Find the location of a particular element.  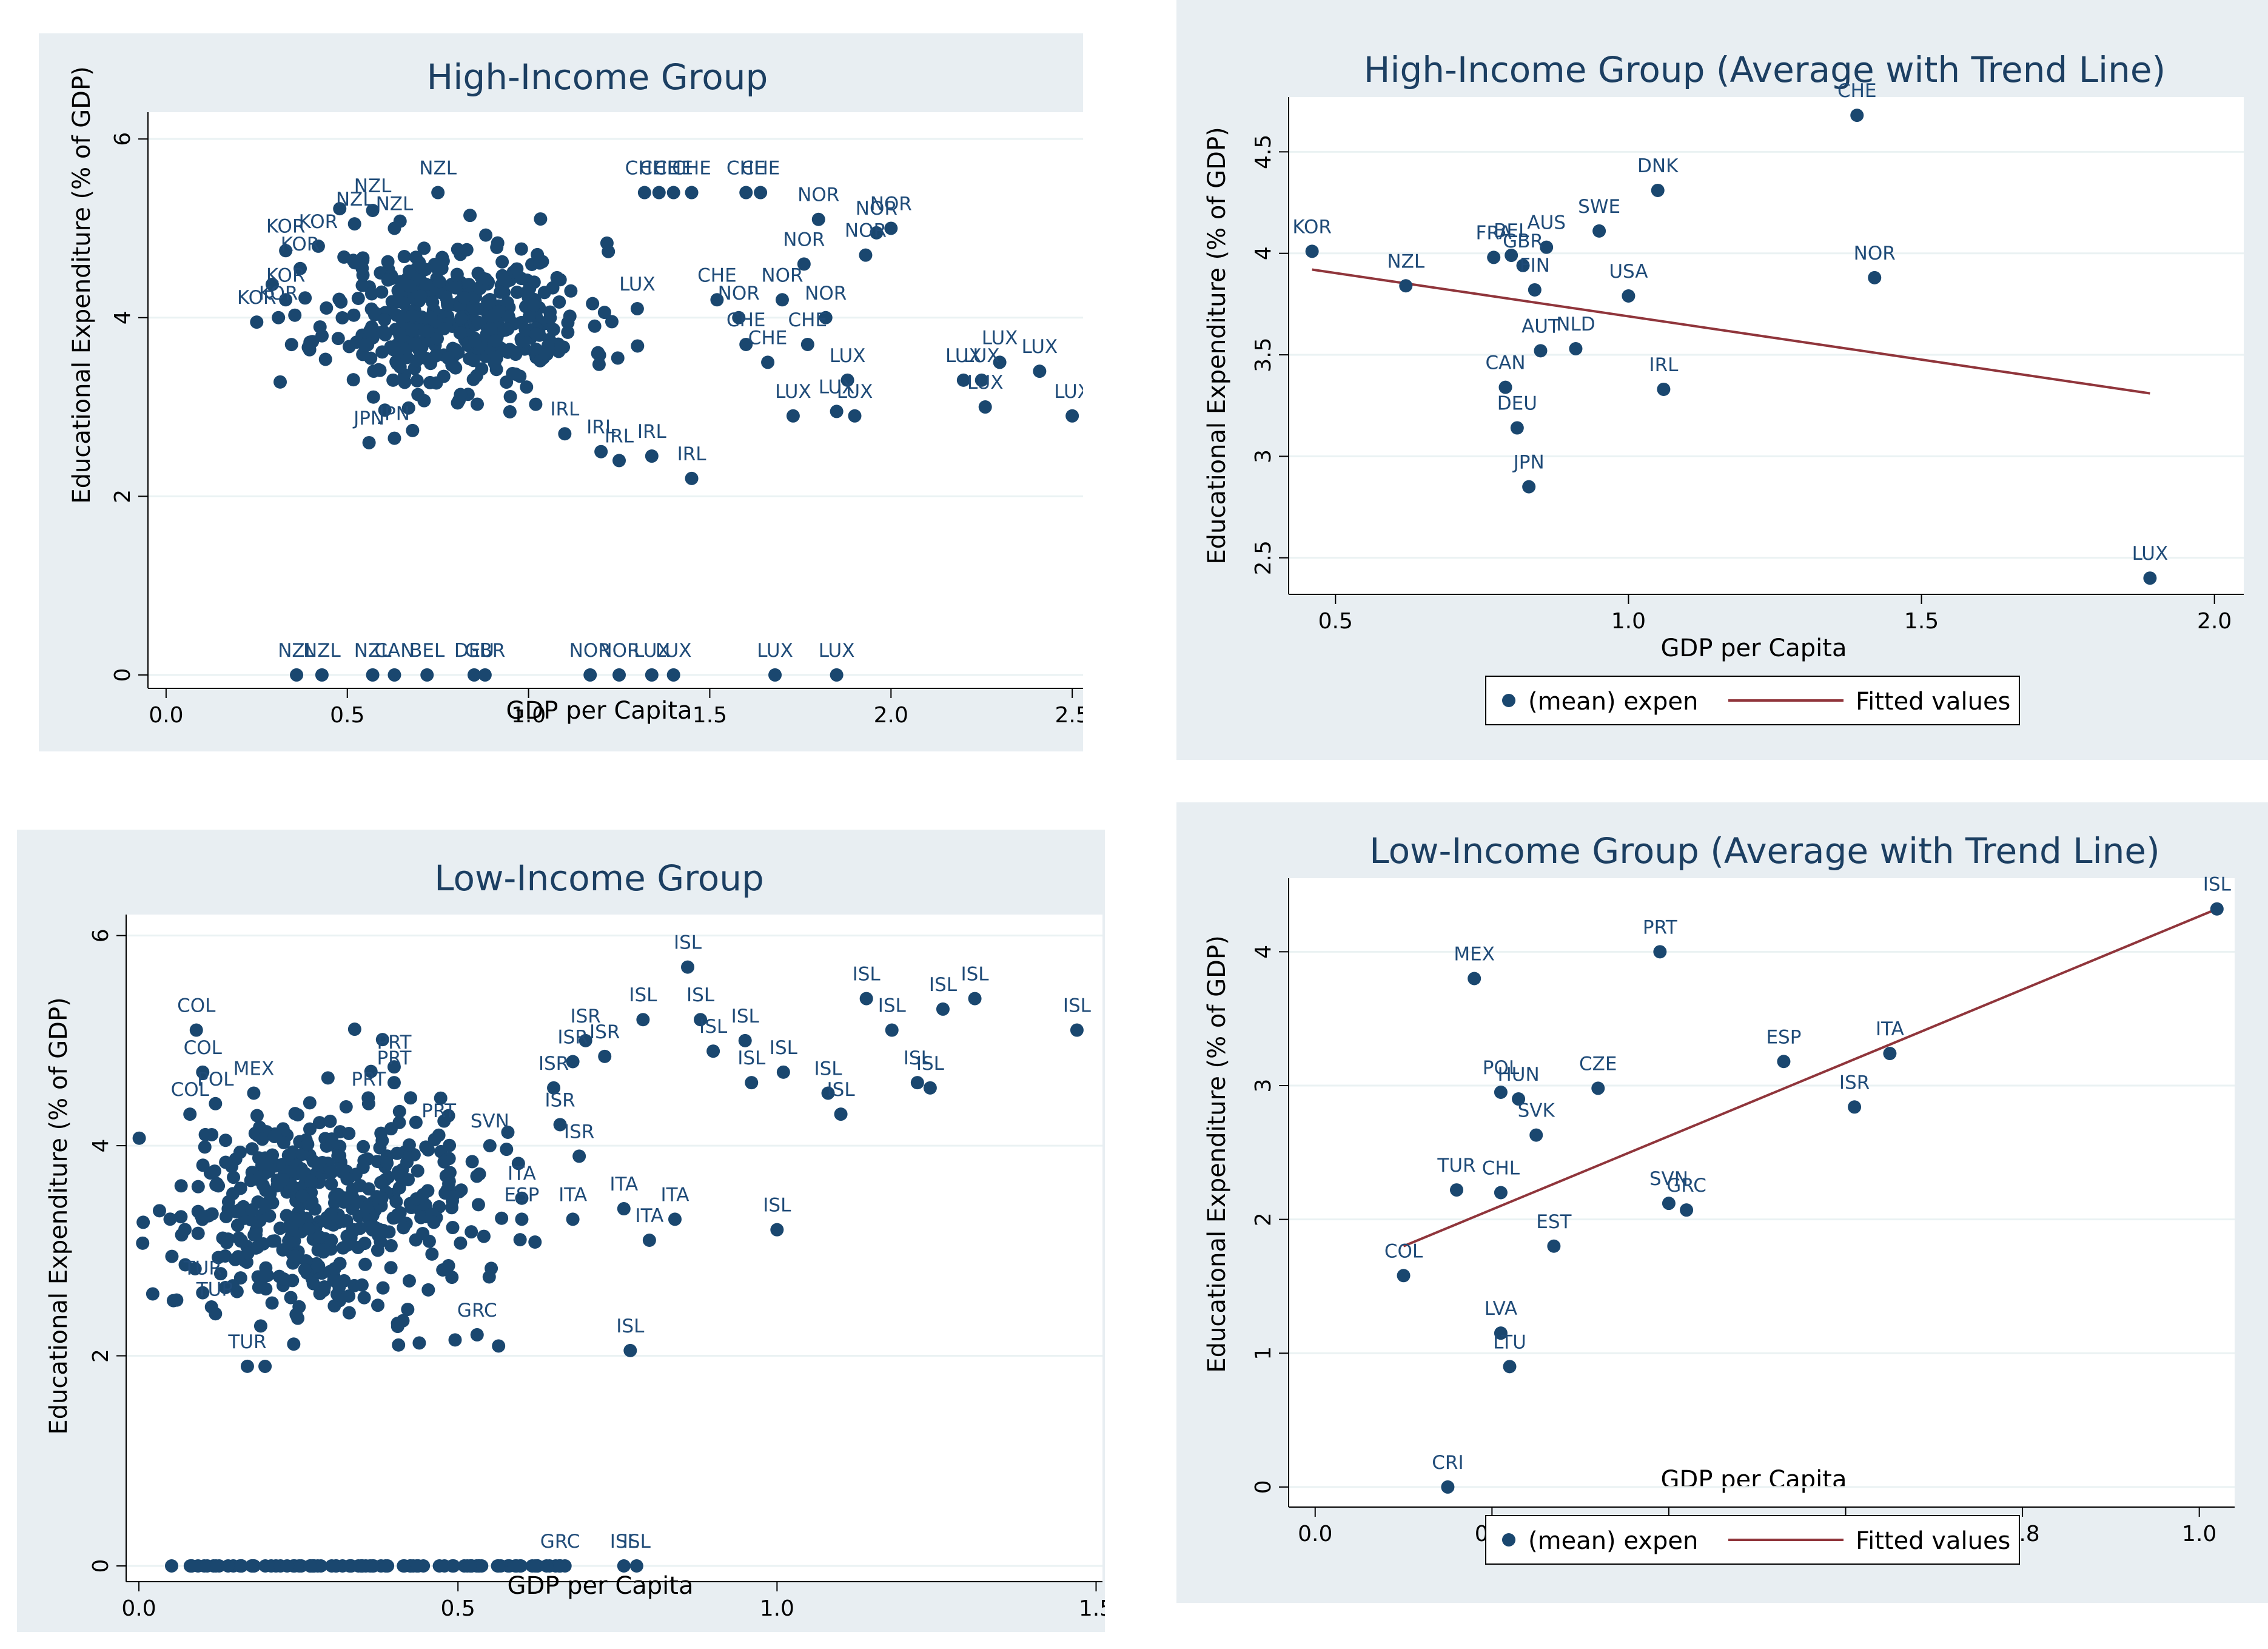

x-tick-label: 1.5 is located at coordinates (710, 715).